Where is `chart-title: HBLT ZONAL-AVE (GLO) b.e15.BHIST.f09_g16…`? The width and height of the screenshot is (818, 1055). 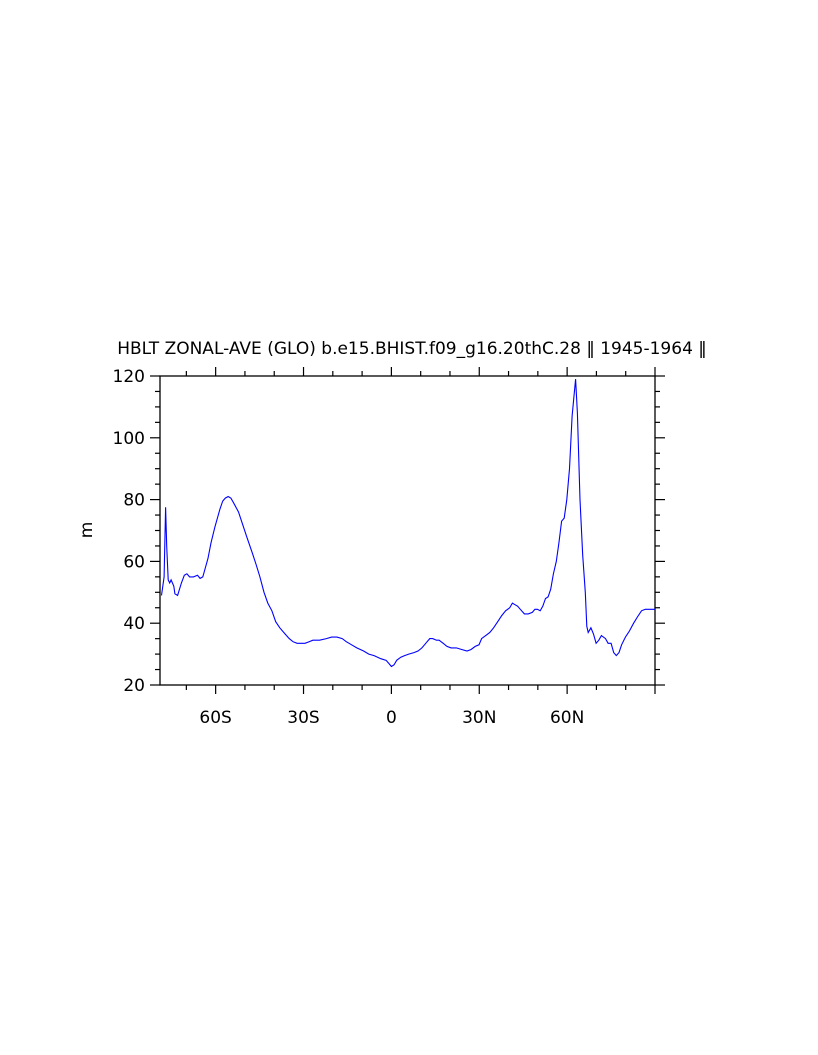
chart-title: HBLT ZONAL-AVE (GLO) b.e15.BHIST.f09_g16… is located at coordinates (412, 349).